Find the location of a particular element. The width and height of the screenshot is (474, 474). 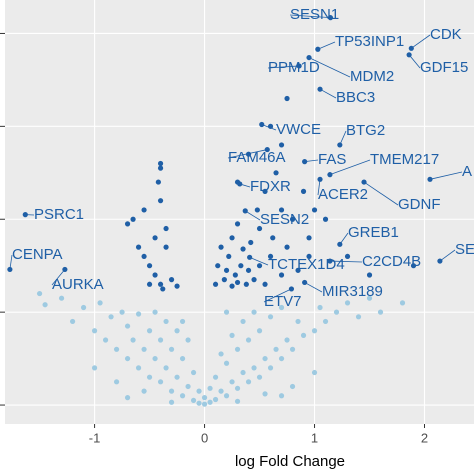

gene-label: TP53INP1 is located at coordinates (369, 41).